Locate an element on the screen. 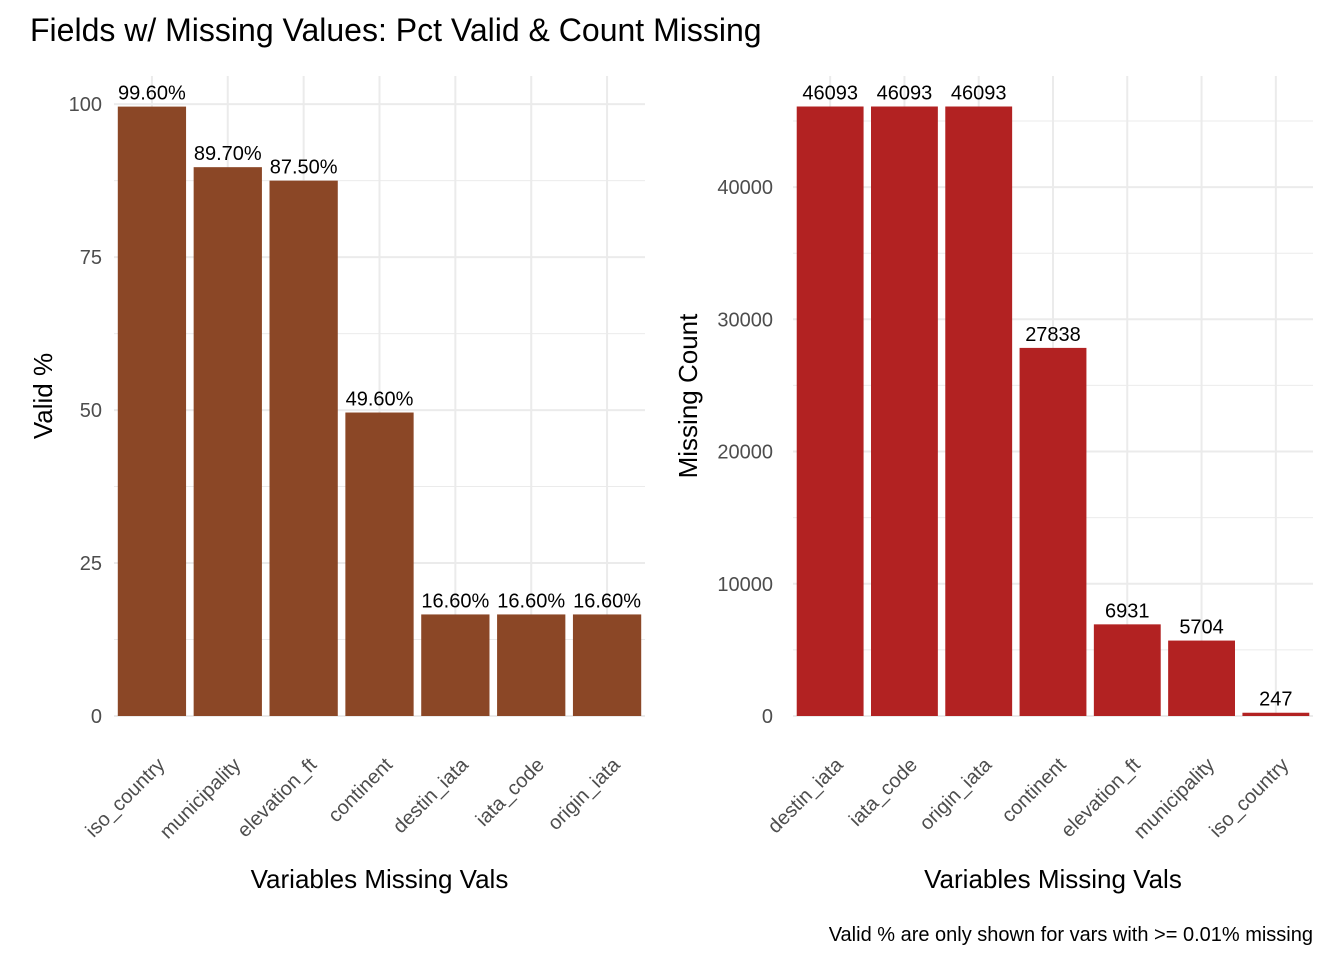 This screenshot has height=960, width=1344. left-x-tick-label-origin_iata: origin_iata is located at coordinates (584, 793).